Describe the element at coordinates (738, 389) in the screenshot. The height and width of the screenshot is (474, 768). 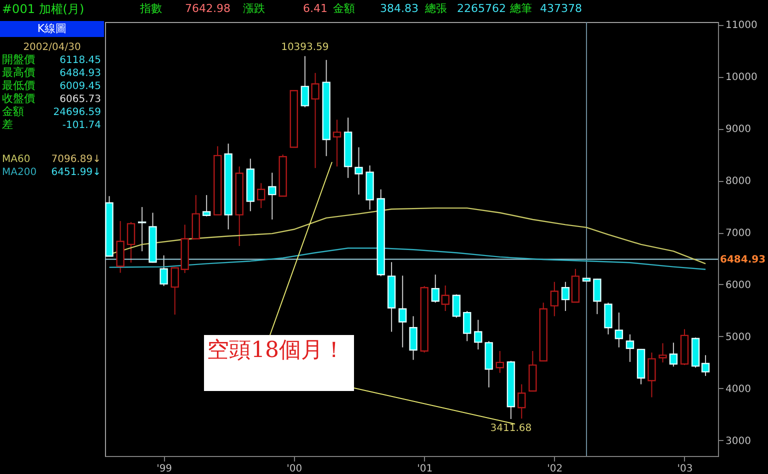
I see `y-tick-label: 4000` at that location.